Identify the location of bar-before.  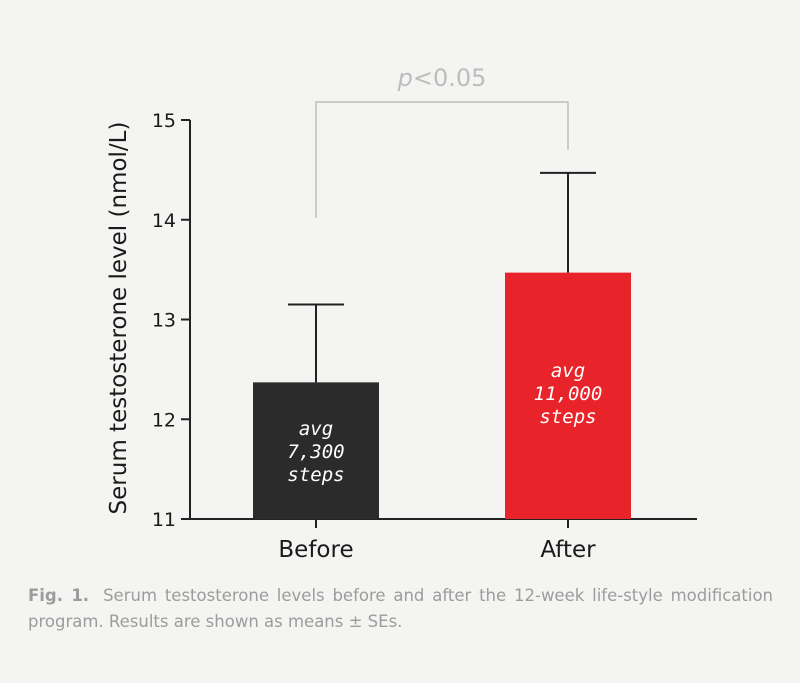
(316, 450).